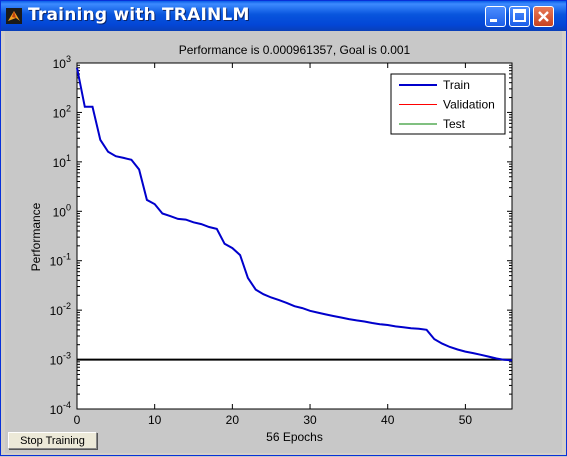 The width and height of the screenshot is (567, 457). I want to click on matlab-app-icon, so click(14, 16).